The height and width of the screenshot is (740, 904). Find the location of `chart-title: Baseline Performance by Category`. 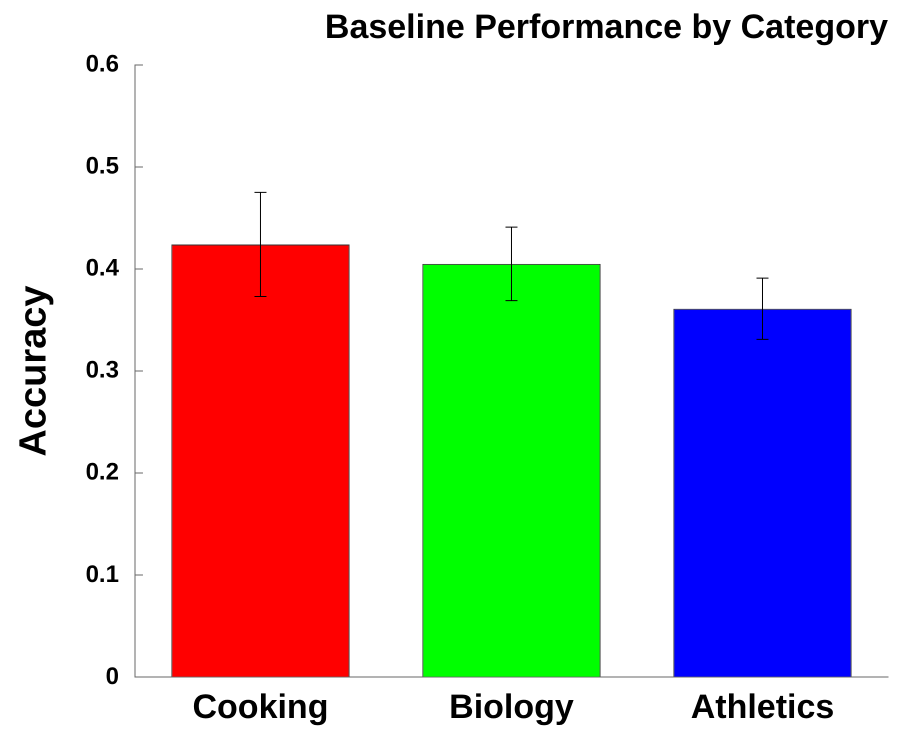

chart-title: Baseline Performance by Category is located at coordinates (606, 27).